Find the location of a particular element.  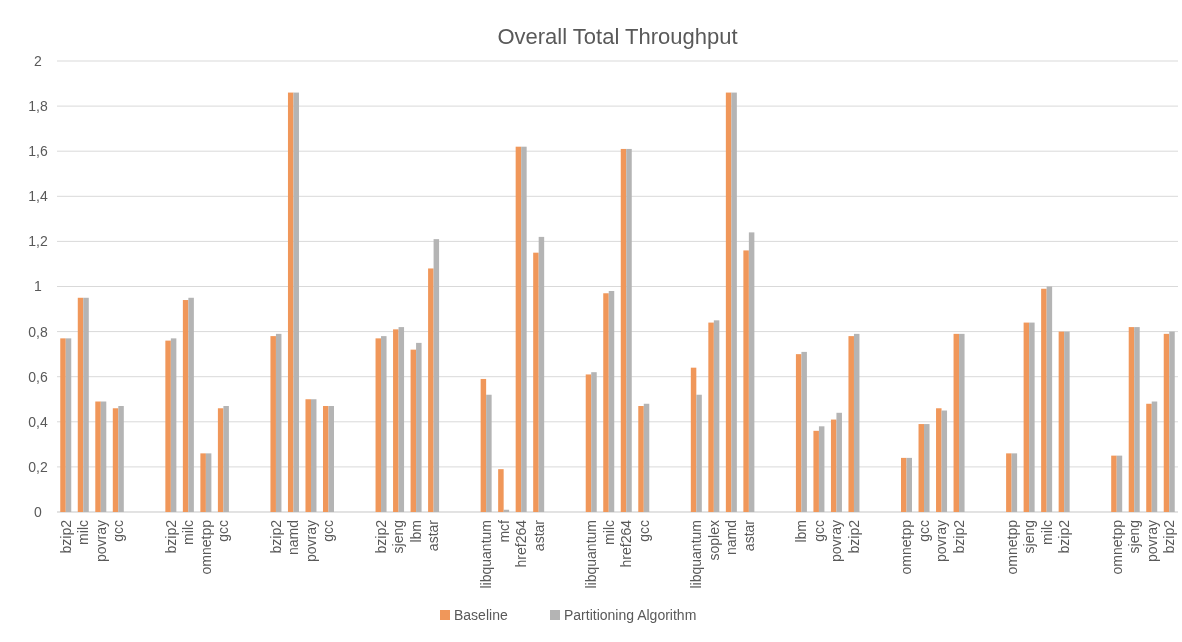

legend-label: Baseline is located at coordinates (481, 615).